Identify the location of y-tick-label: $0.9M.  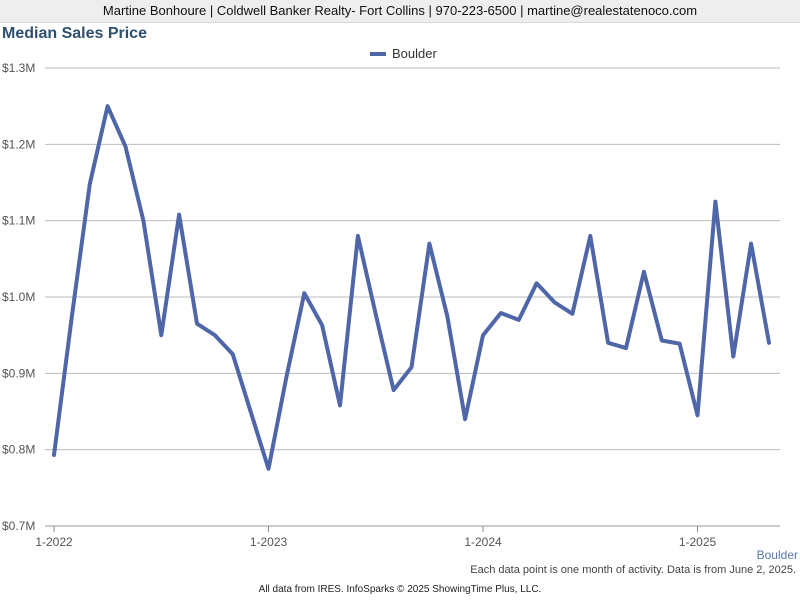
(18, 373).